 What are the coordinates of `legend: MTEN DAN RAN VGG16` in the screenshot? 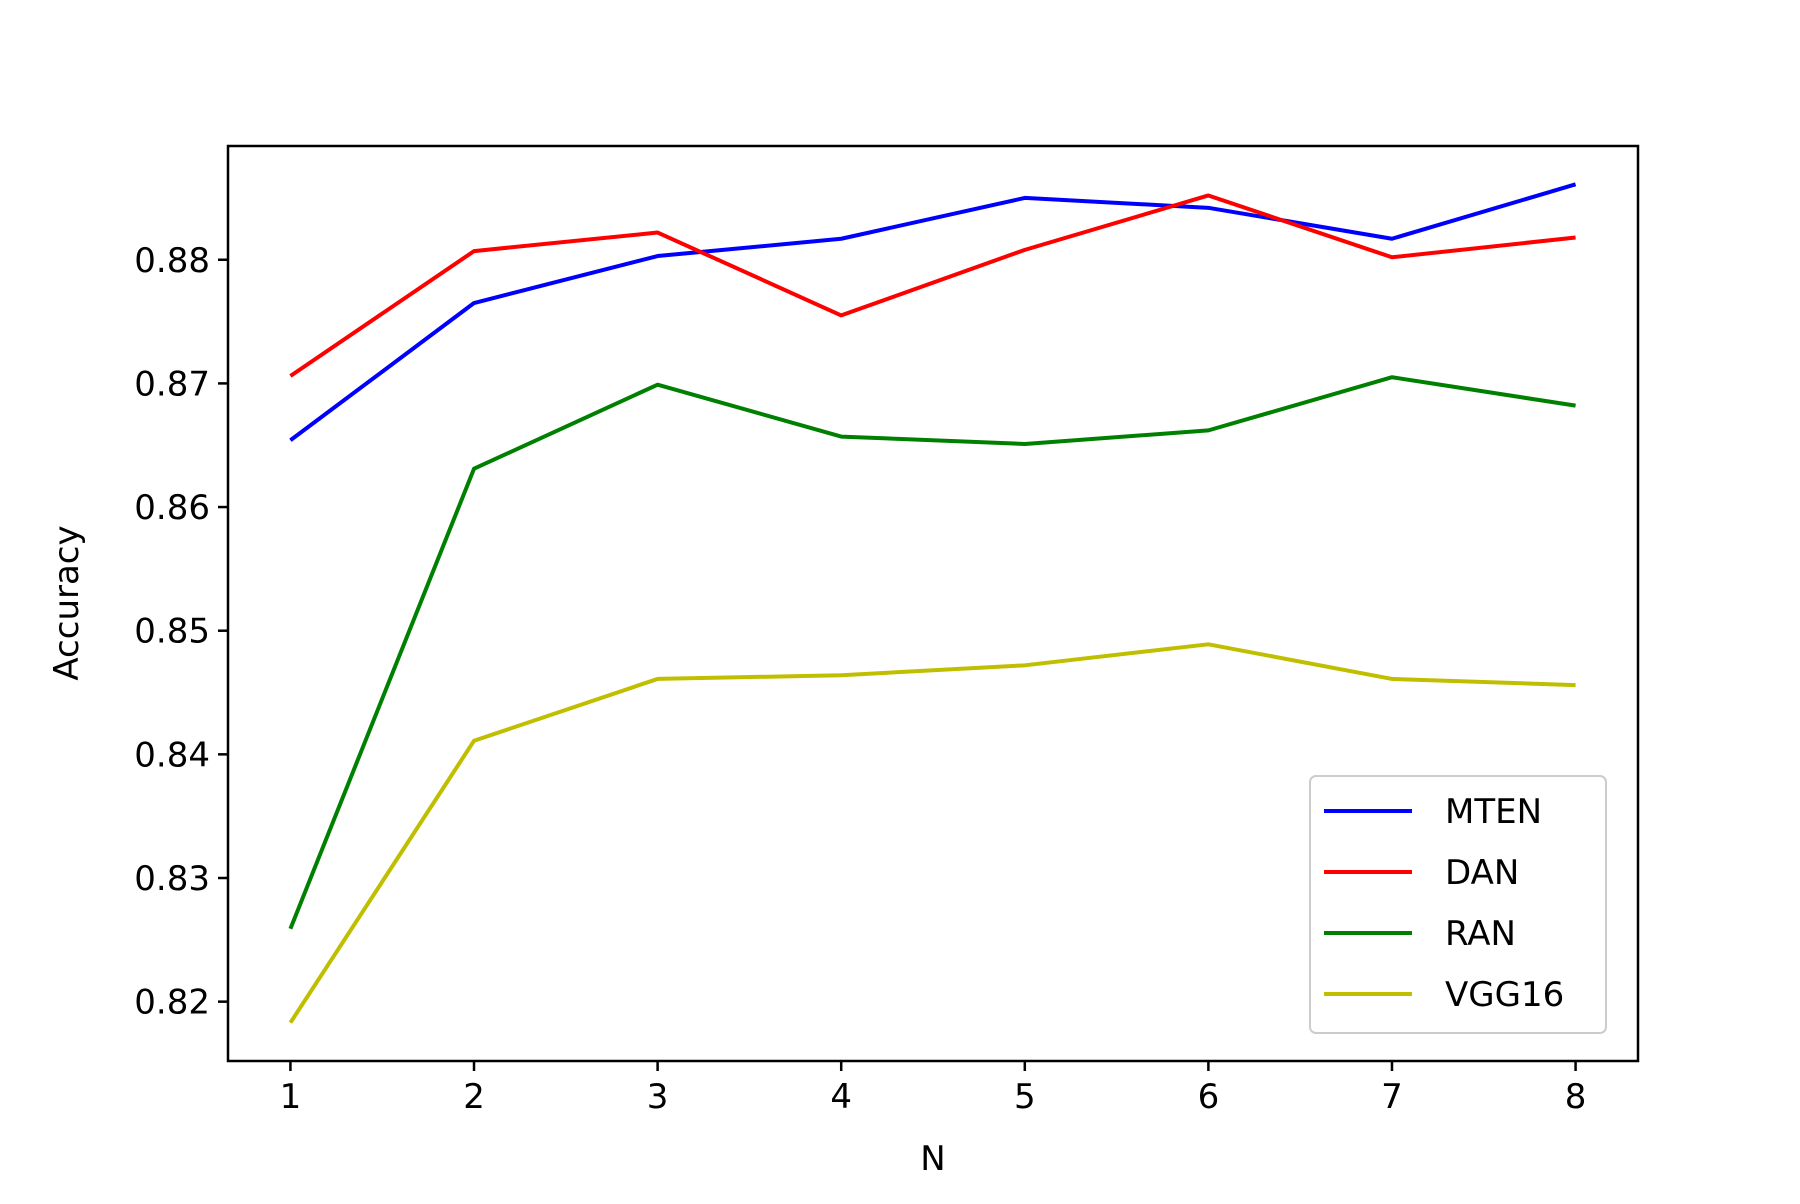 It's located at (1458, 904).